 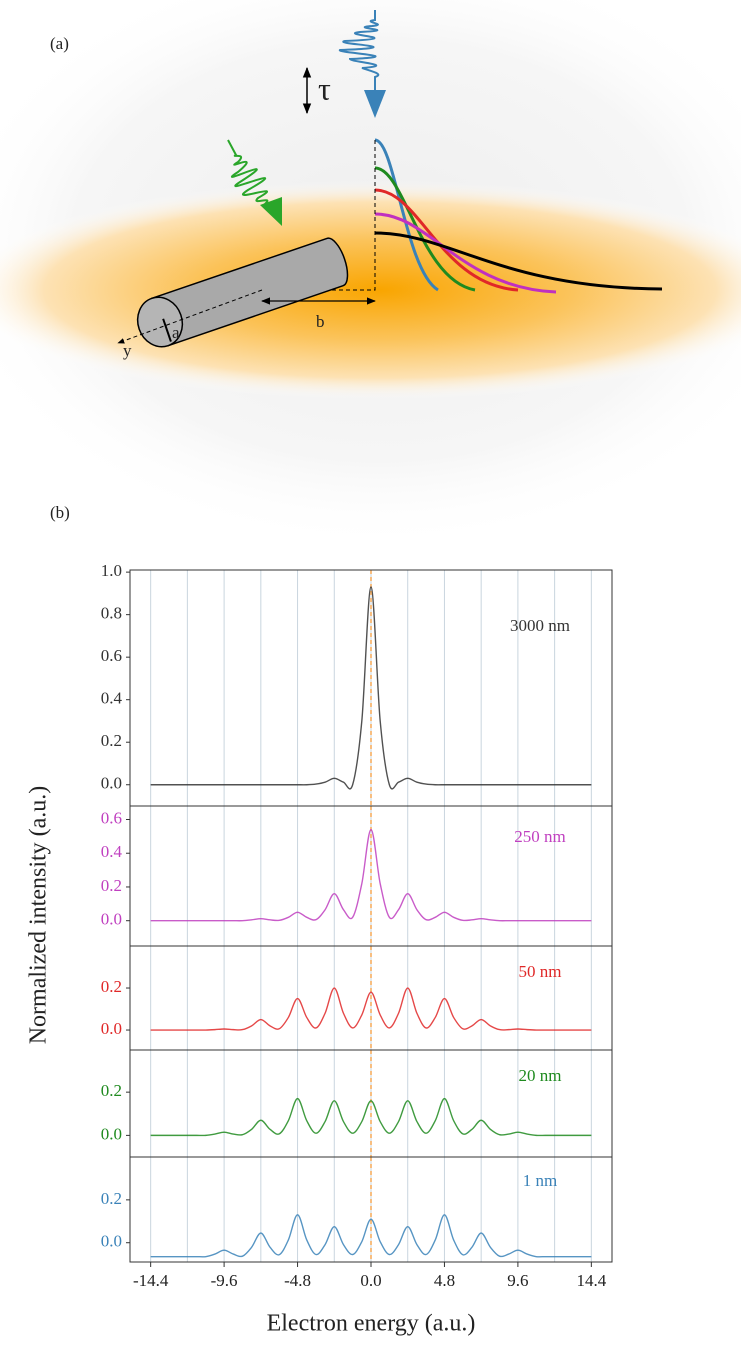 I want to click on laser-pulse, so click(x=254, y=182).